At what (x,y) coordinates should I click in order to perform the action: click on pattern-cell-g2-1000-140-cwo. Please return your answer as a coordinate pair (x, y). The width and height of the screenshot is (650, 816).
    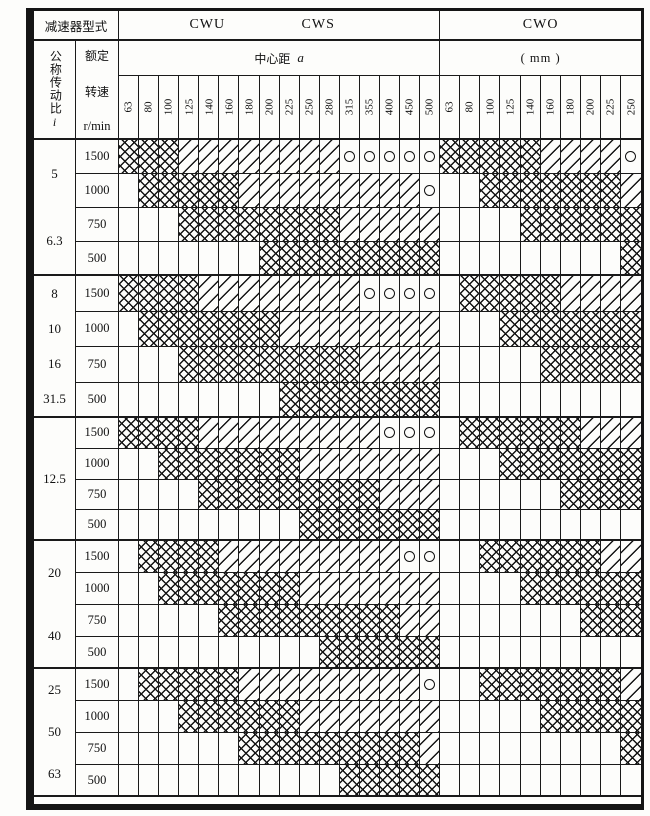
    Looking at the image, I should click on (530, 329).